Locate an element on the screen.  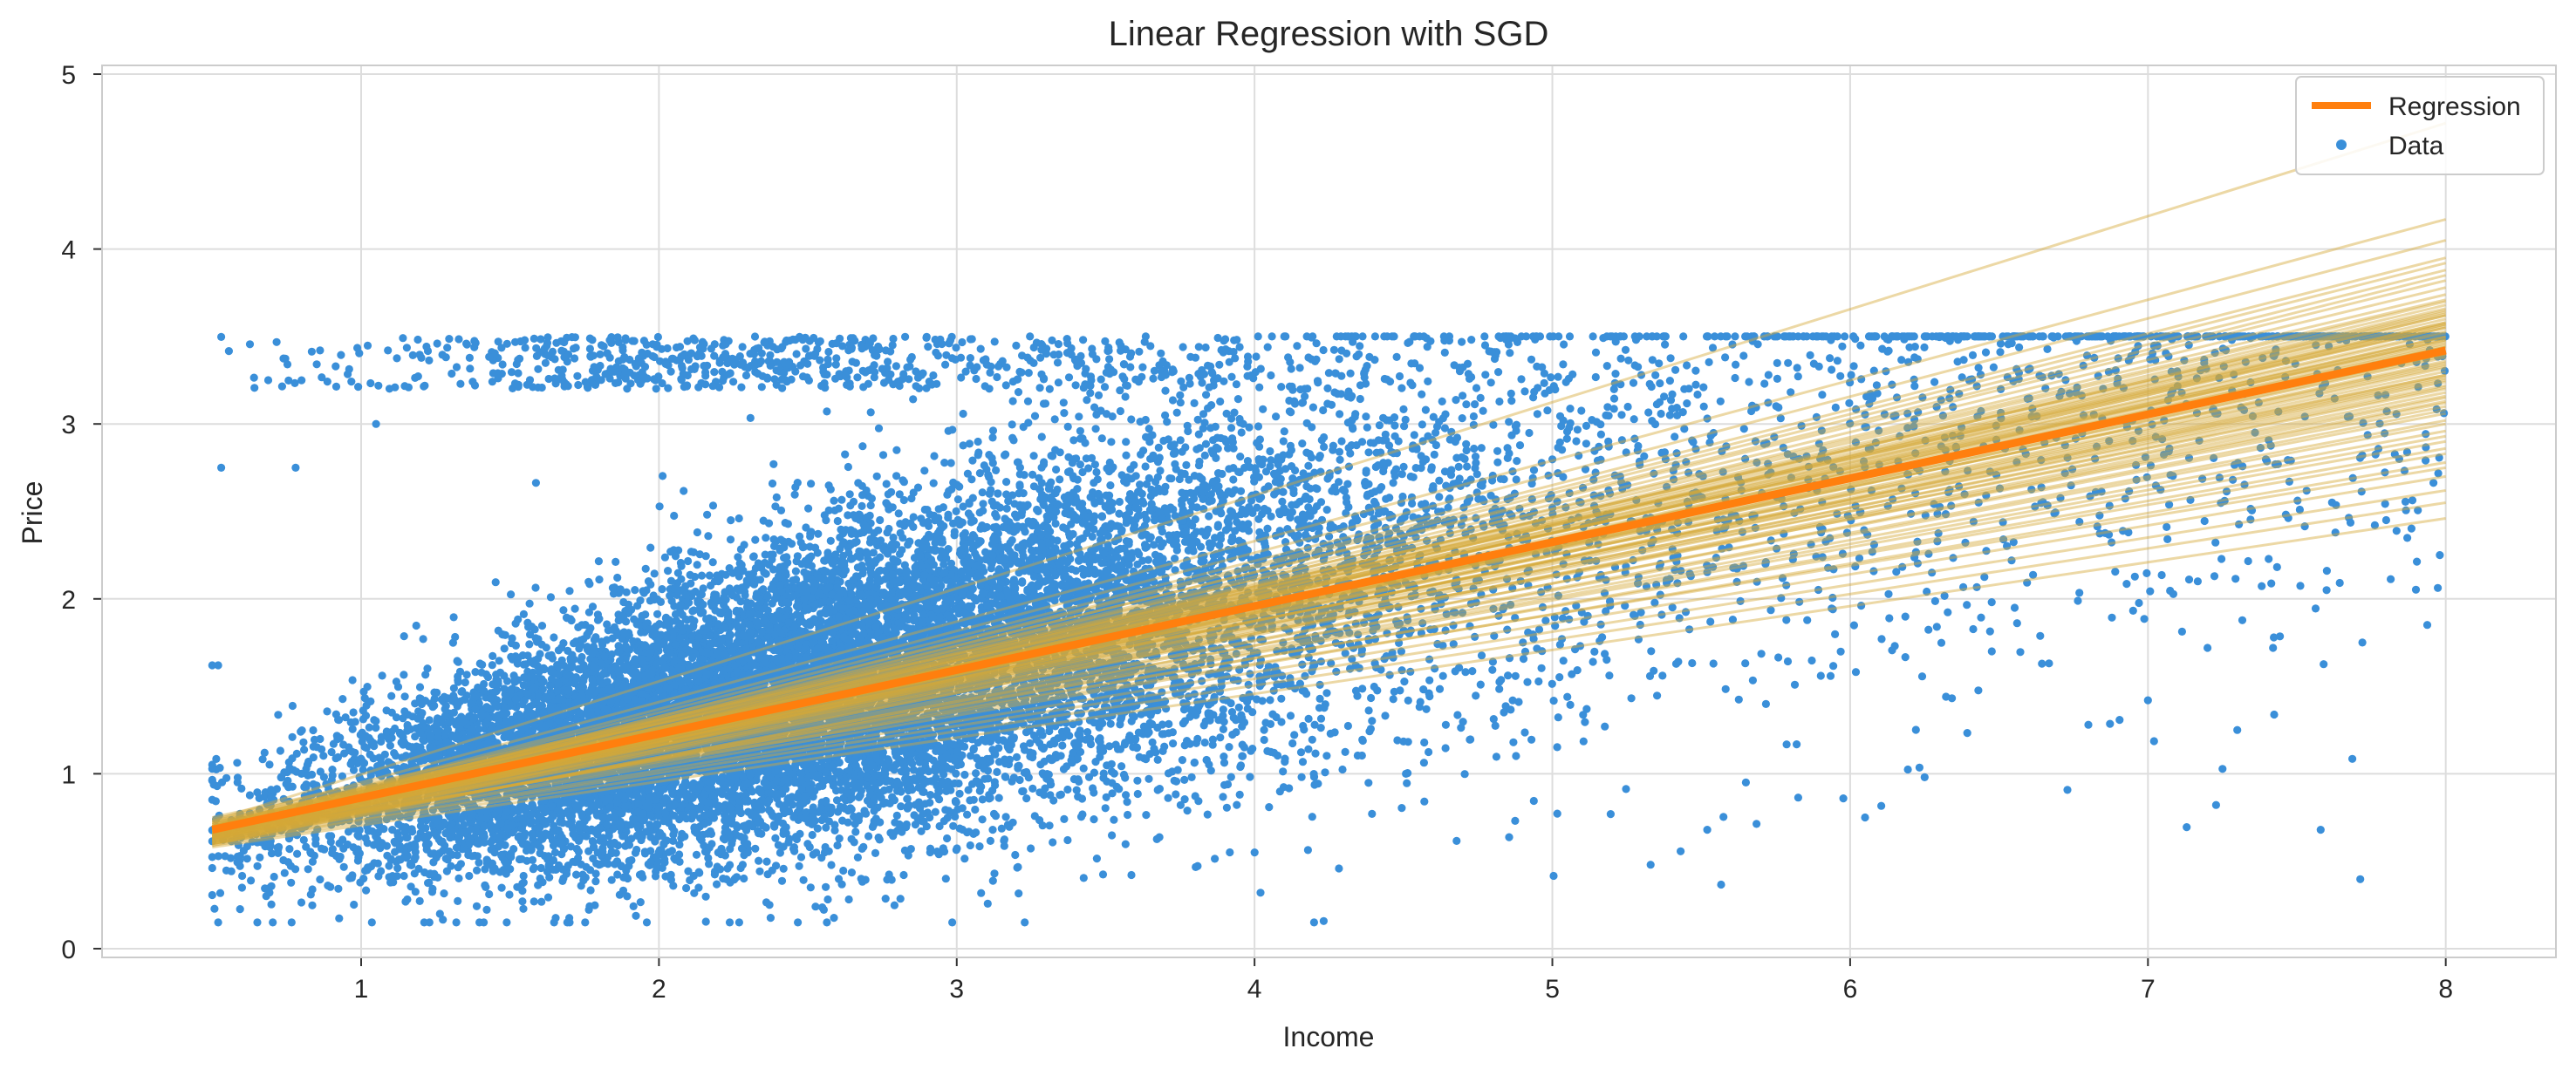
chart-title: Linear Regression with SGD is located at coordinates (1329, 34).